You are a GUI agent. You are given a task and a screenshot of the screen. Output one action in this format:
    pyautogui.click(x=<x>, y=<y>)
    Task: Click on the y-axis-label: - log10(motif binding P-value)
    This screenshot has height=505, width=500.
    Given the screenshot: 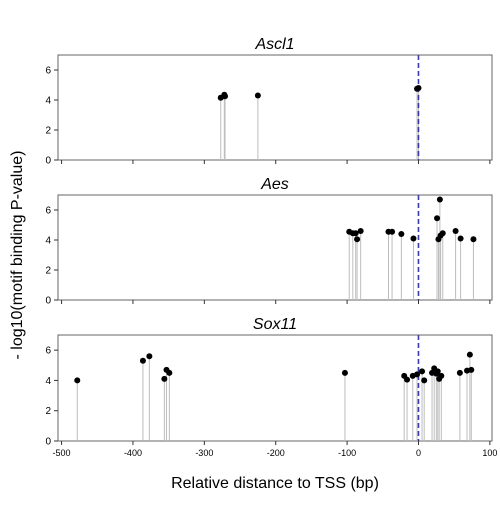 What is the action you would take?
    pyautogui.click(x=17, y=255)
    